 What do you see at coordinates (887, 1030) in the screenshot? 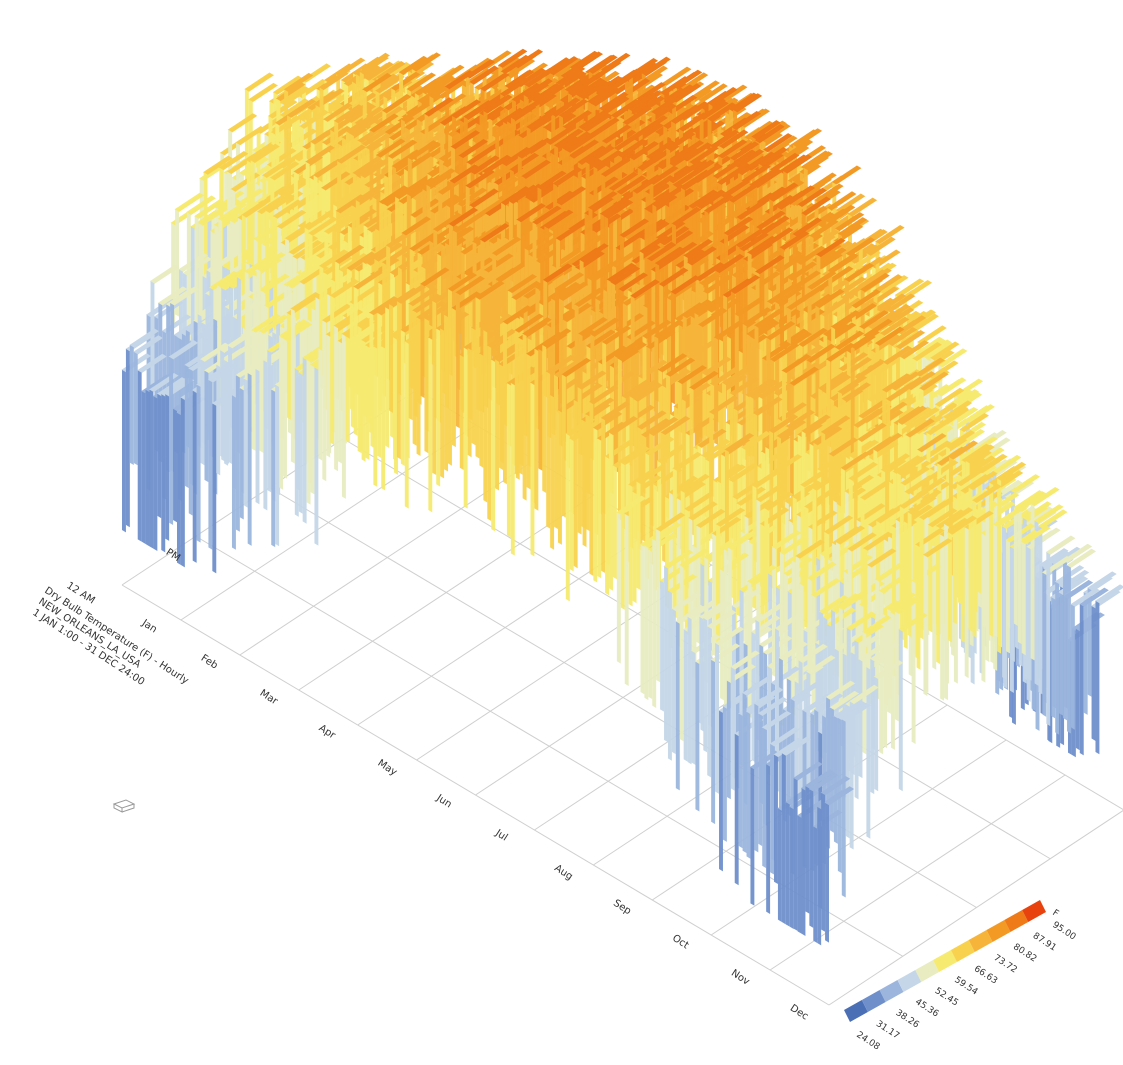
I see `legend-value-label: 31.17` at bounding box center [887, 1030].